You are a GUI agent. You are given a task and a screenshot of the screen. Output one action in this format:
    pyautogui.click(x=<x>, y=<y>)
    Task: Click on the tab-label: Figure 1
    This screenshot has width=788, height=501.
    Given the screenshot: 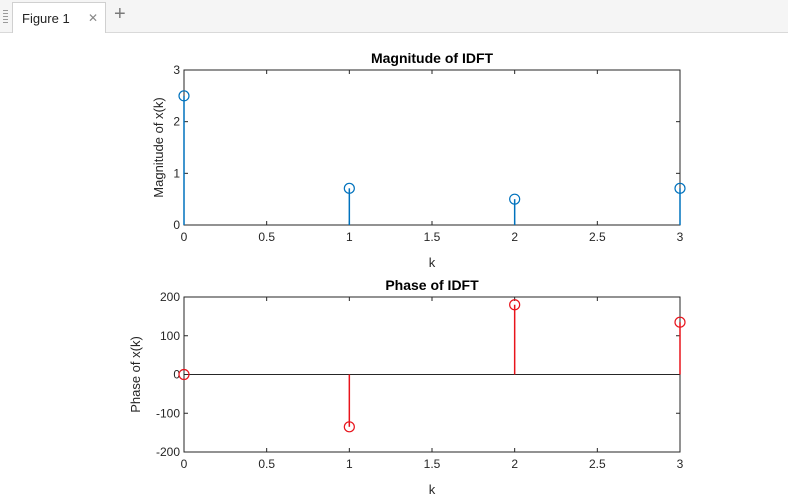 What is the action you would take?
    pyautogui.click(x=46, y=18)
    